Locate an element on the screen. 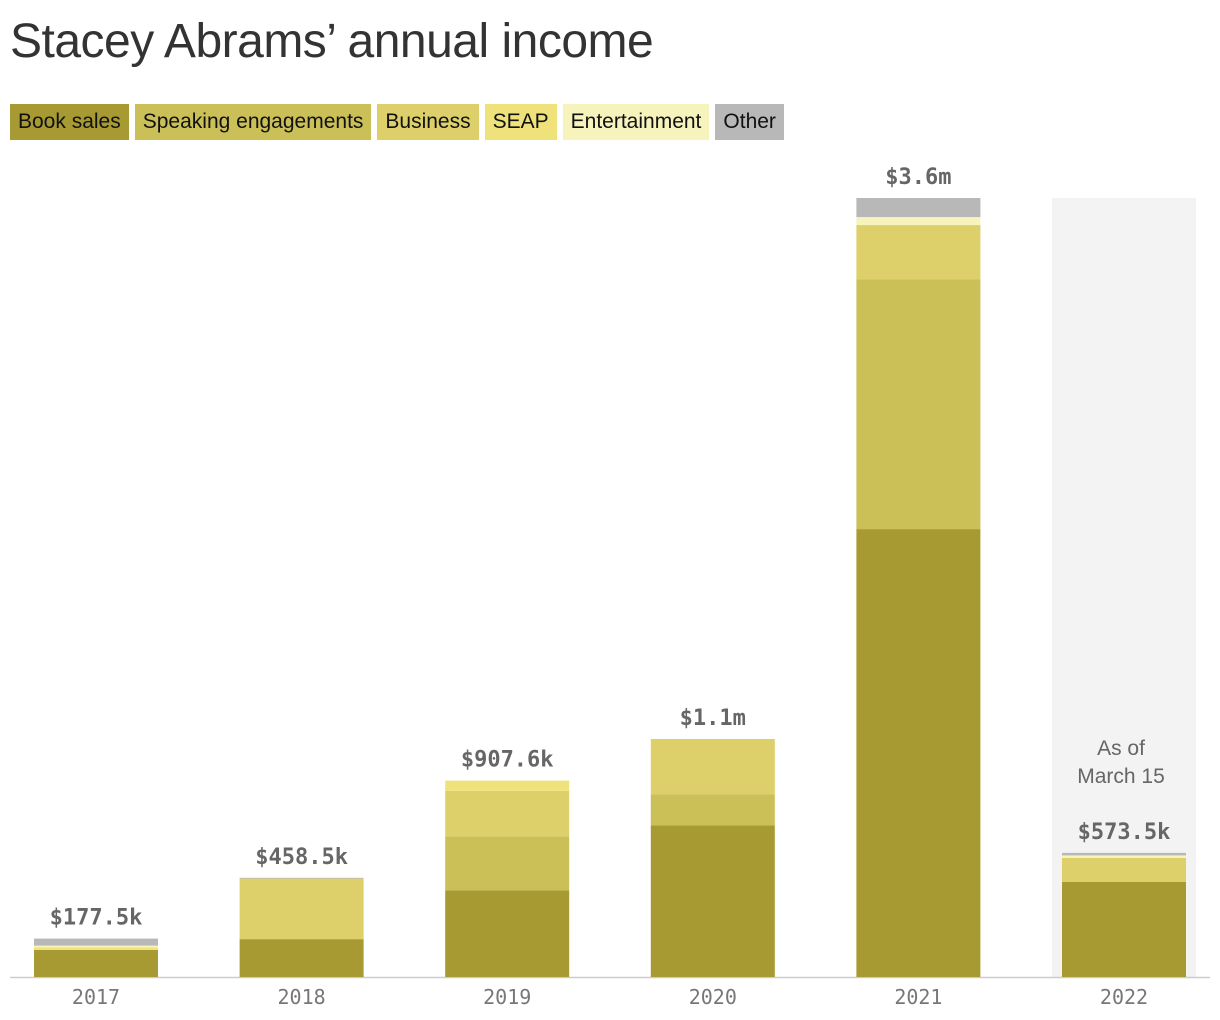 This screenshot has height=1020, width=1220. total-label: $3.6m is located at coordinates (918, 177).